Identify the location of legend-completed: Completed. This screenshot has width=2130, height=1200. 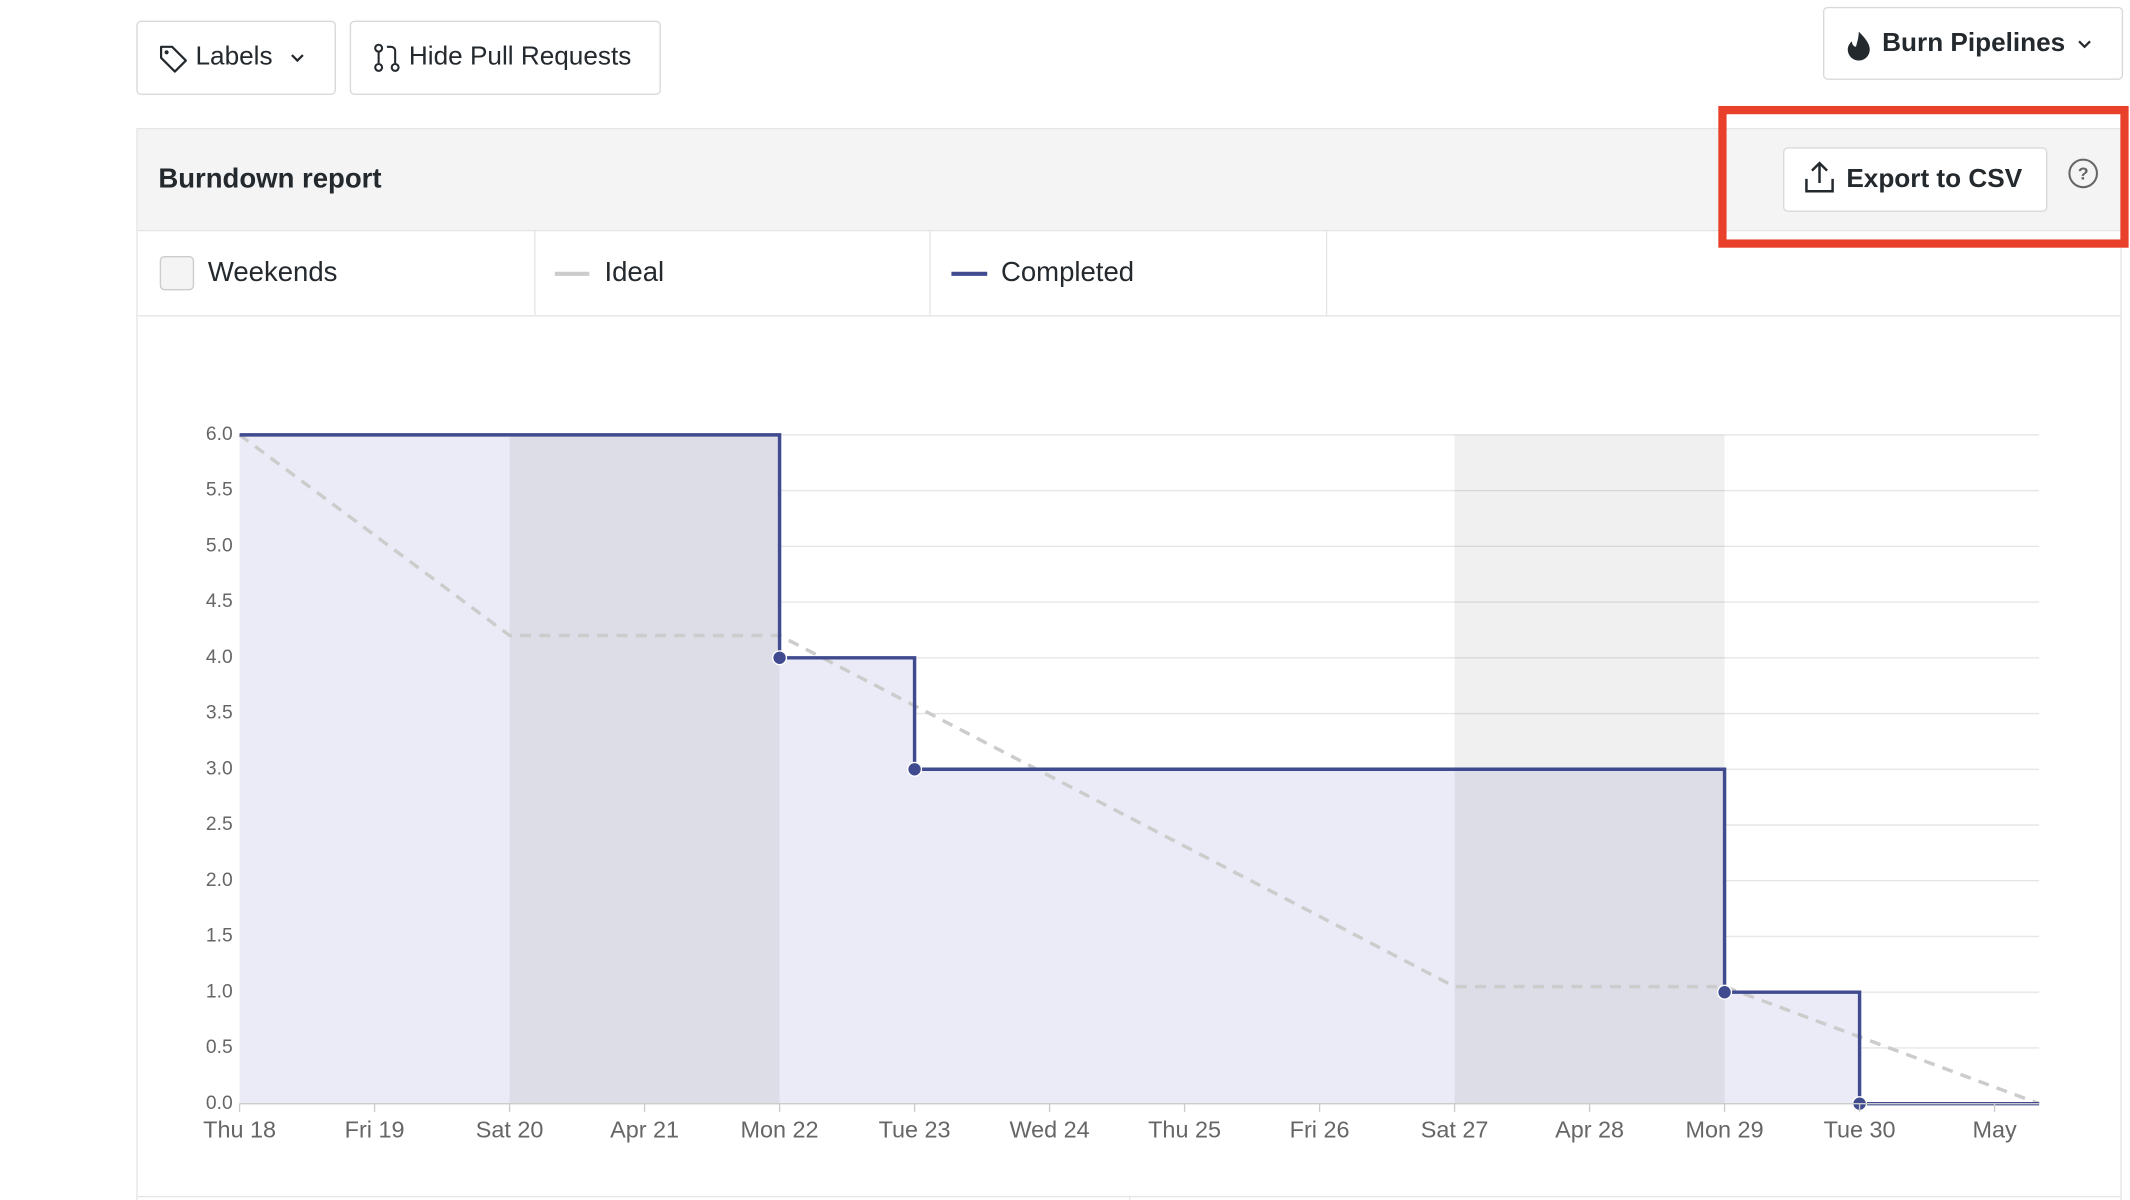
(1042, 271).